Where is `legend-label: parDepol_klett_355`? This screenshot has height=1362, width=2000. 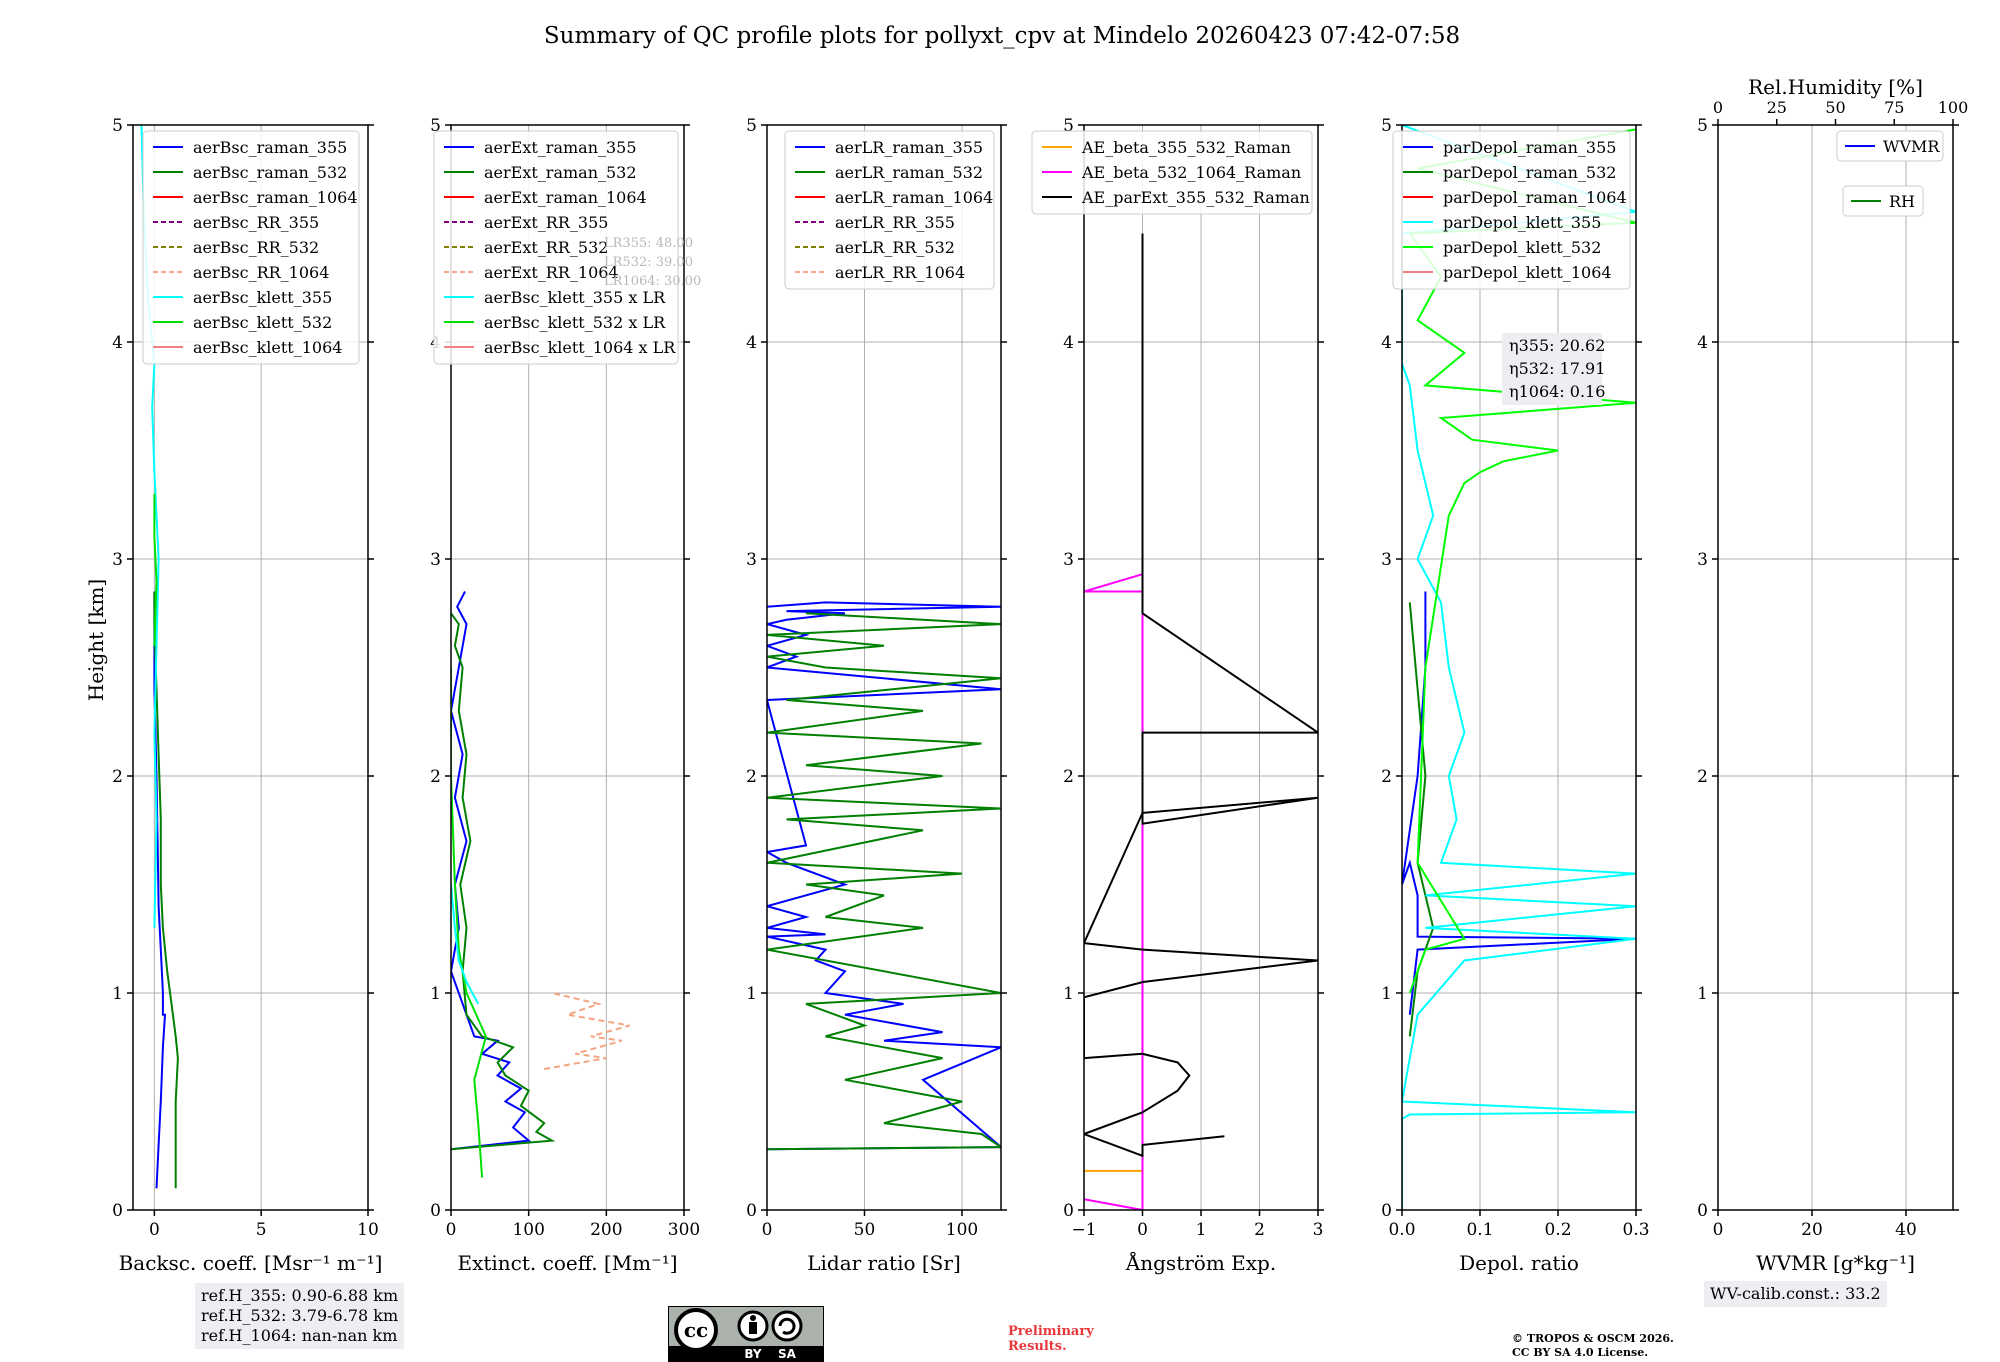 legend-label: parDepol_klett_355 is located at coordinates (1522, 222).